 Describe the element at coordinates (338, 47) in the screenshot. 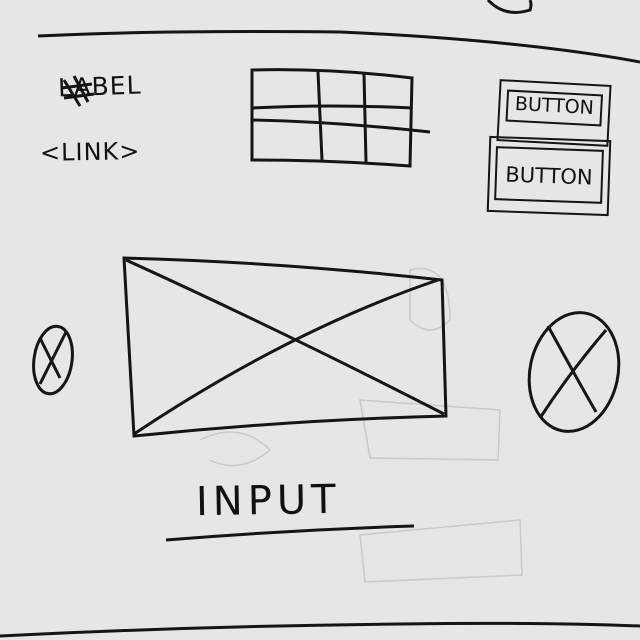

I see `header-line` at that location.